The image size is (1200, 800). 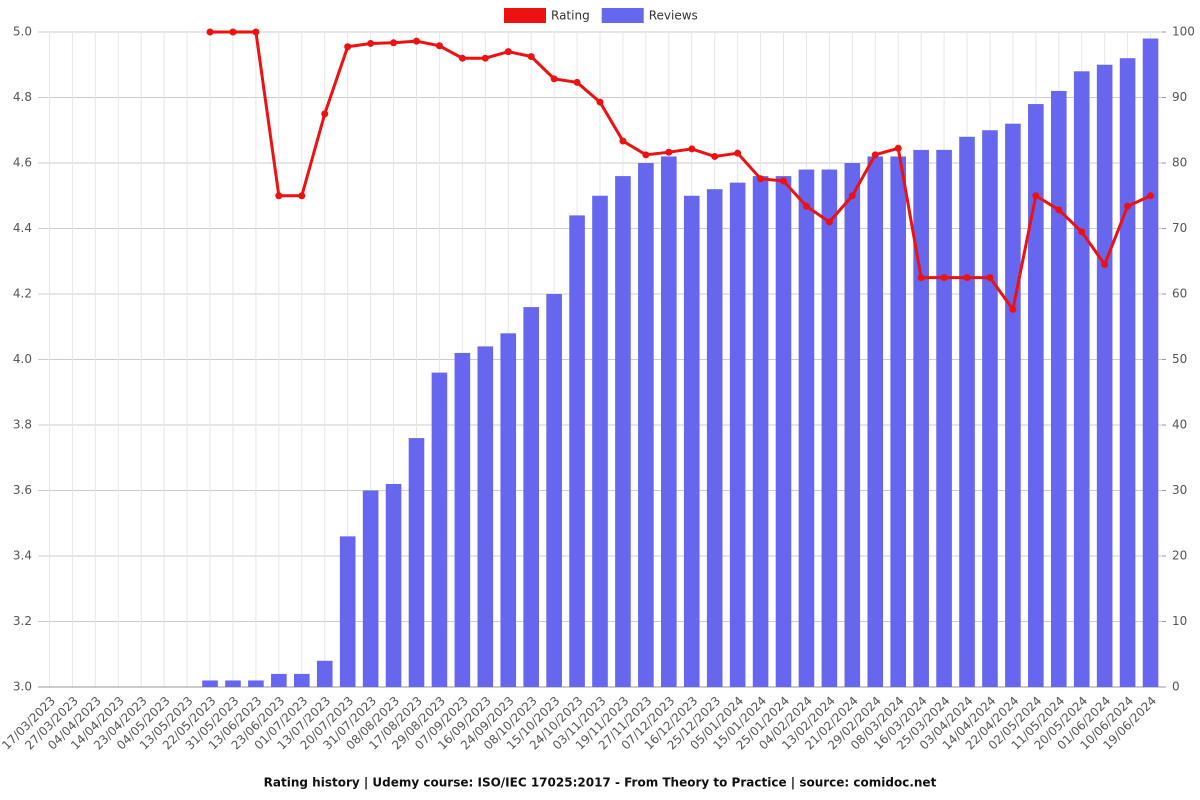 What do you see at coordinates (1179, 621) in the screenshot?
I see `y2-tick-label: 10` at bounding box center [1179, 621].